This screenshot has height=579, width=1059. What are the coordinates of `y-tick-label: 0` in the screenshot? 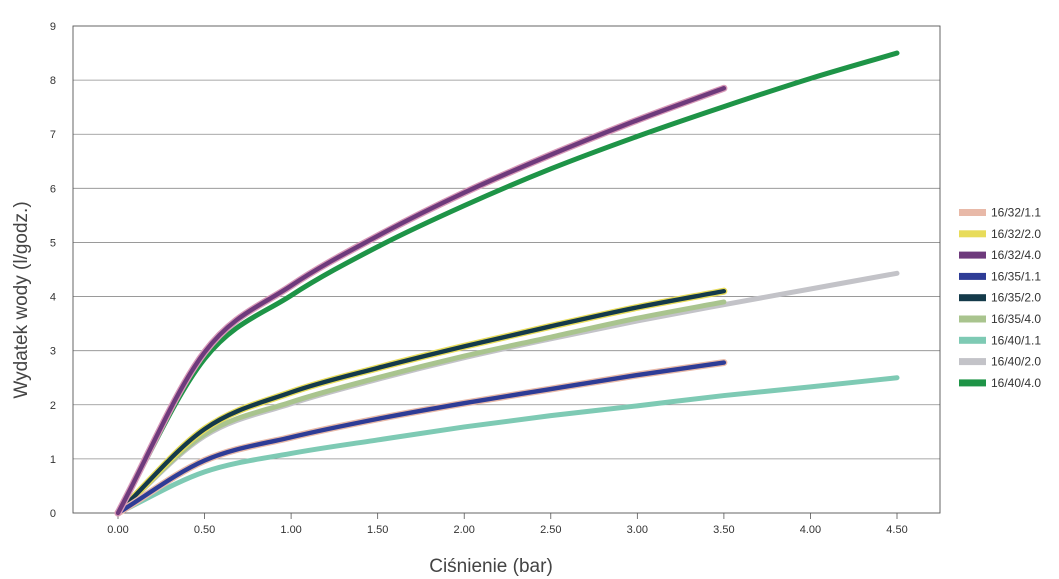 It's located at (53, 514).